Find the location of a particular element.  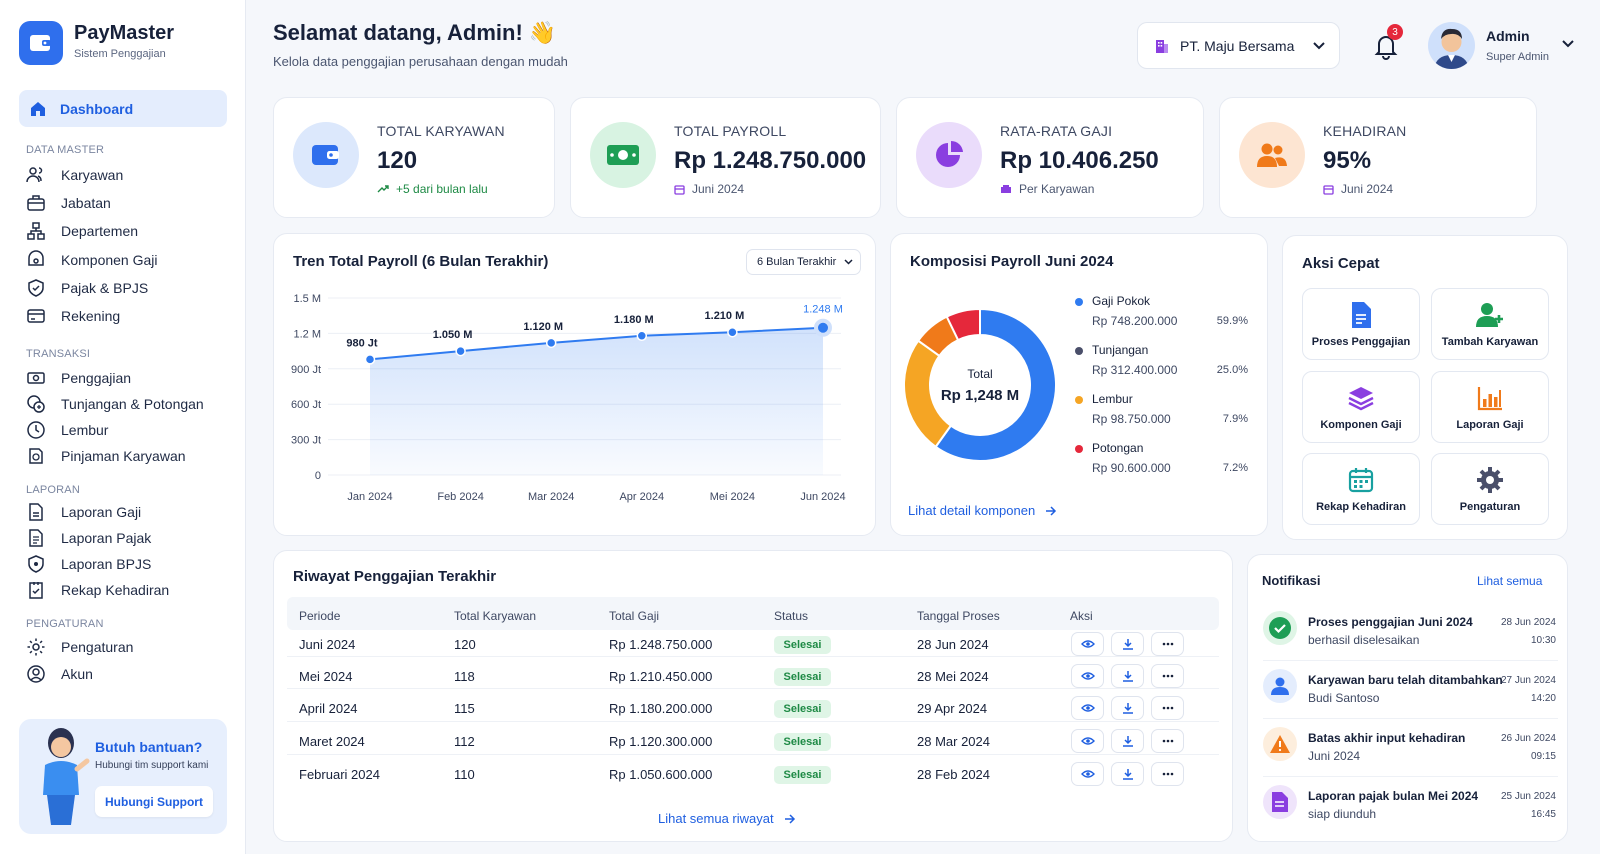

sidebar-item-laporan-pajak: Laporan Pajak is located at coordinates (88, 538).